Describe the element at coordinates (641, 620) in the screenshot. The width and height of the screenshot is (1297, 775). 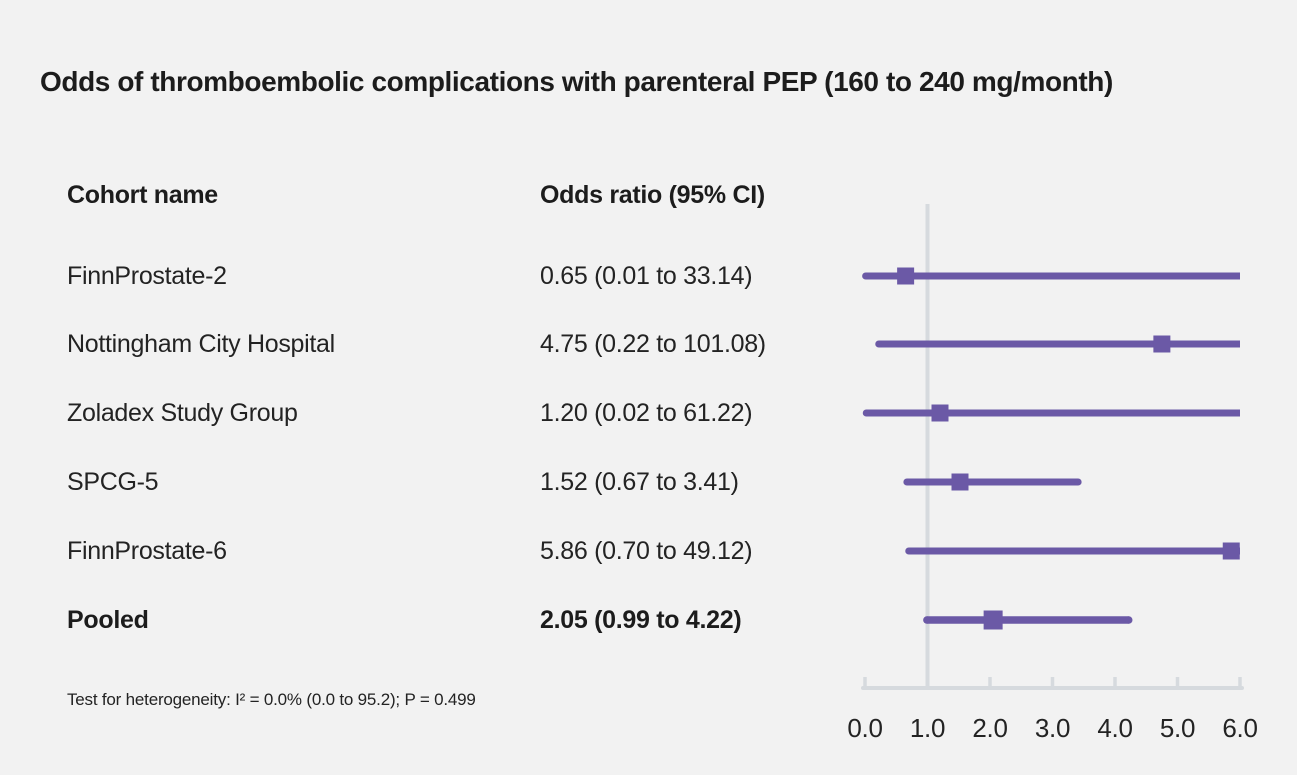
I see `odds-ratio-value: 2.05 (0.99 to 4.22)` at that location.